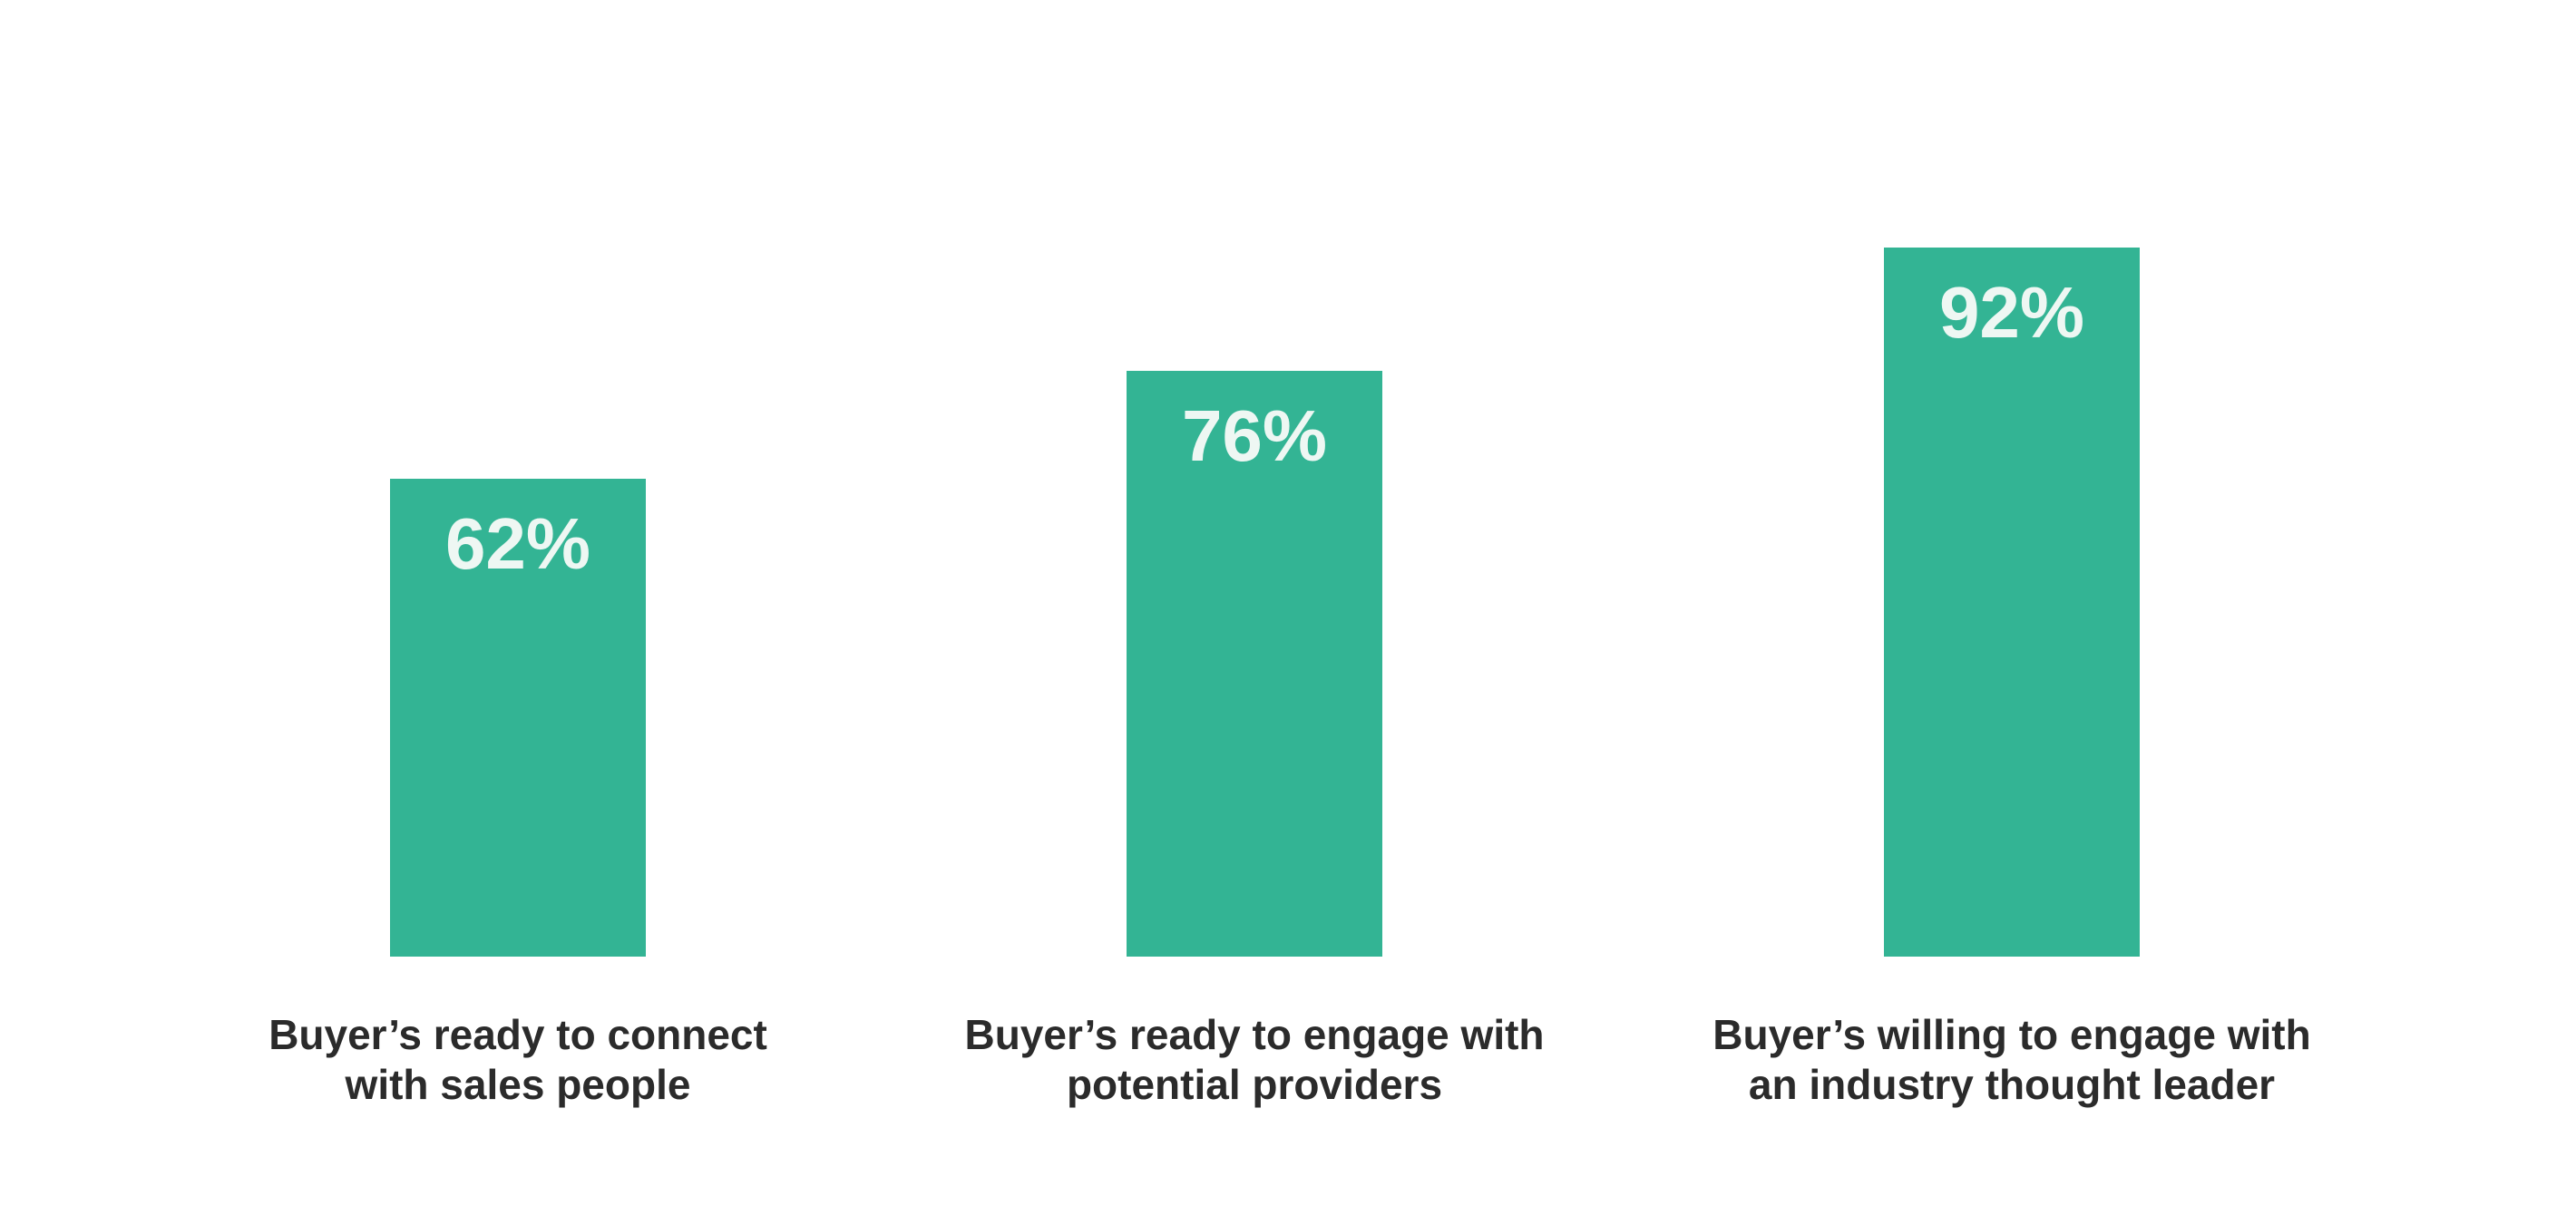 Image resolution: width=2576 pixels, height=1225 pixels. I want to click on category-label-3-line-1: Buyer’s willing to engage with, so click(2011, 1034).